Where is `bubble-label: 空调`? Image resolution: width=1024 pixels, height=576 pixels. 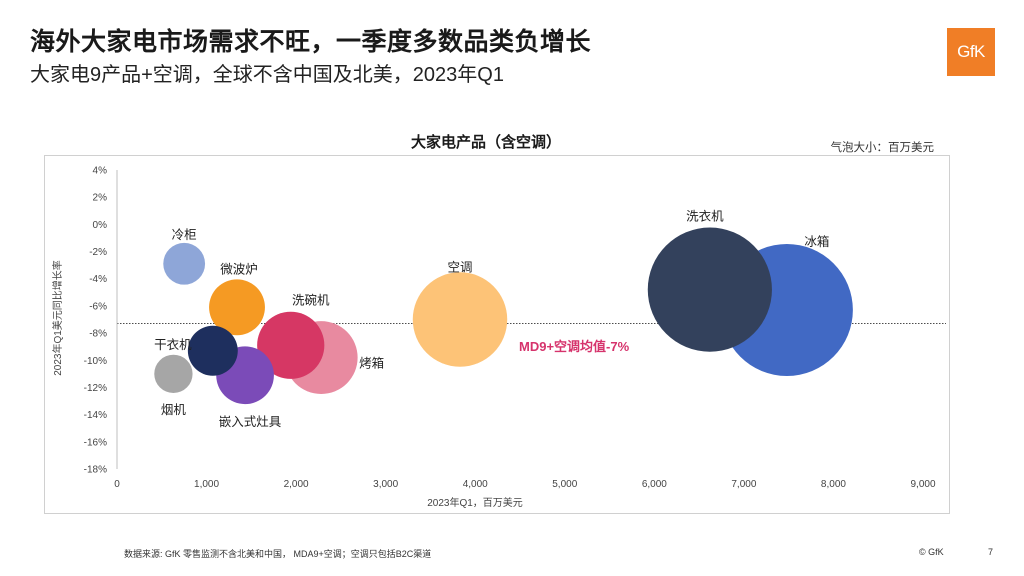 bubble-label: 空调 is located at coordinates (459, 268).